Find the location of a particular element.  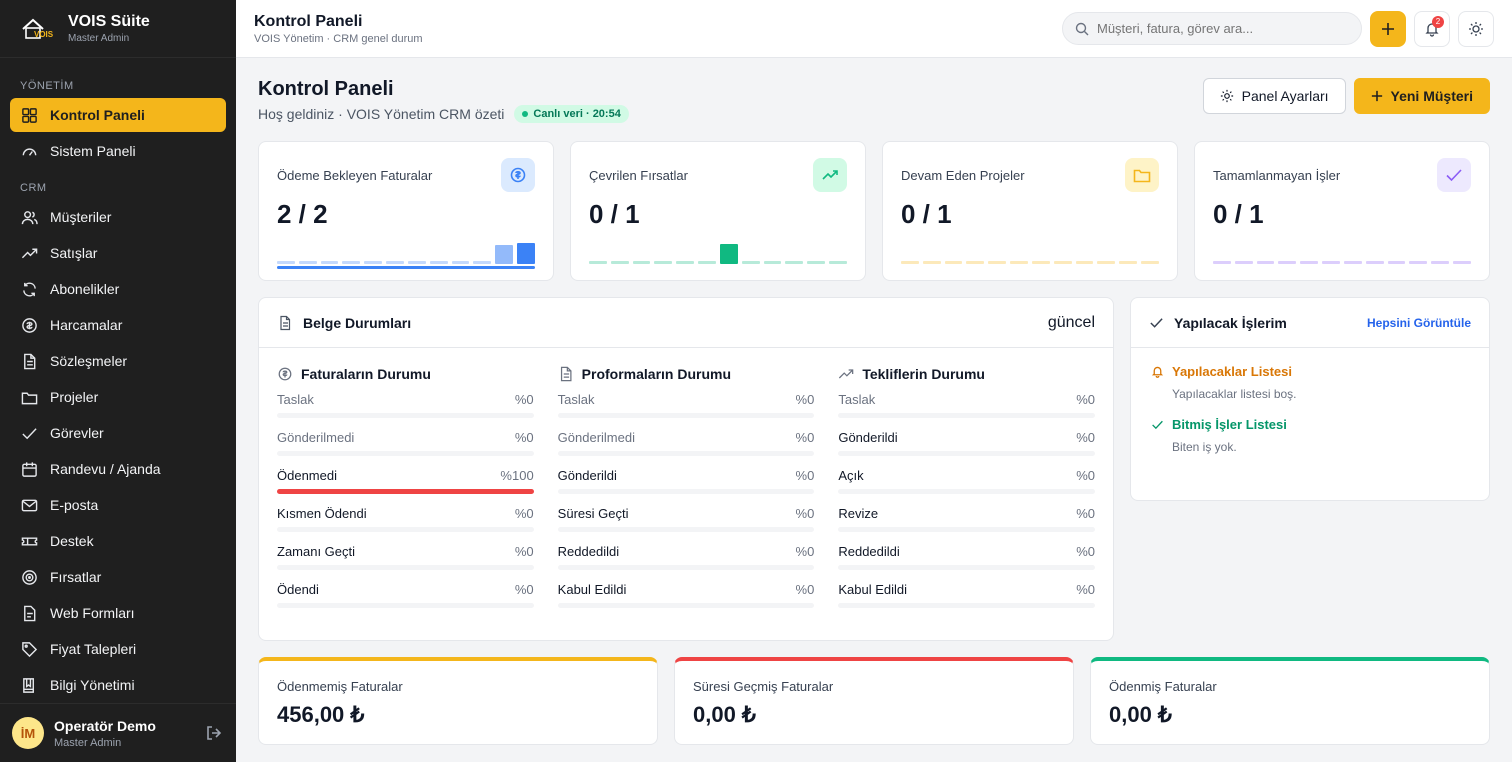

check-icon is located at coordinates (1454, 175).